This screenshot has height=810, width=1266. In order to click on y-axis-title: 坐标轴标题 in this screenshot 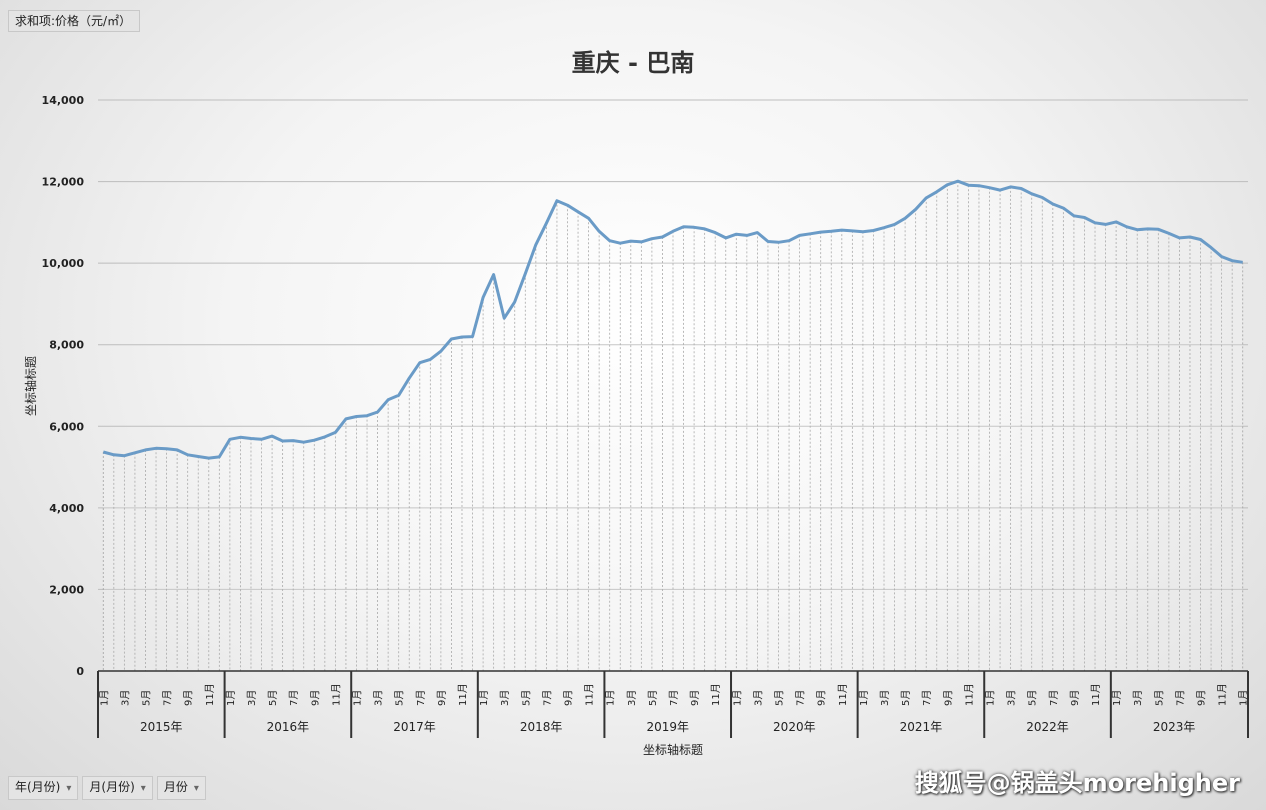, I will do `click(30, 386)`.